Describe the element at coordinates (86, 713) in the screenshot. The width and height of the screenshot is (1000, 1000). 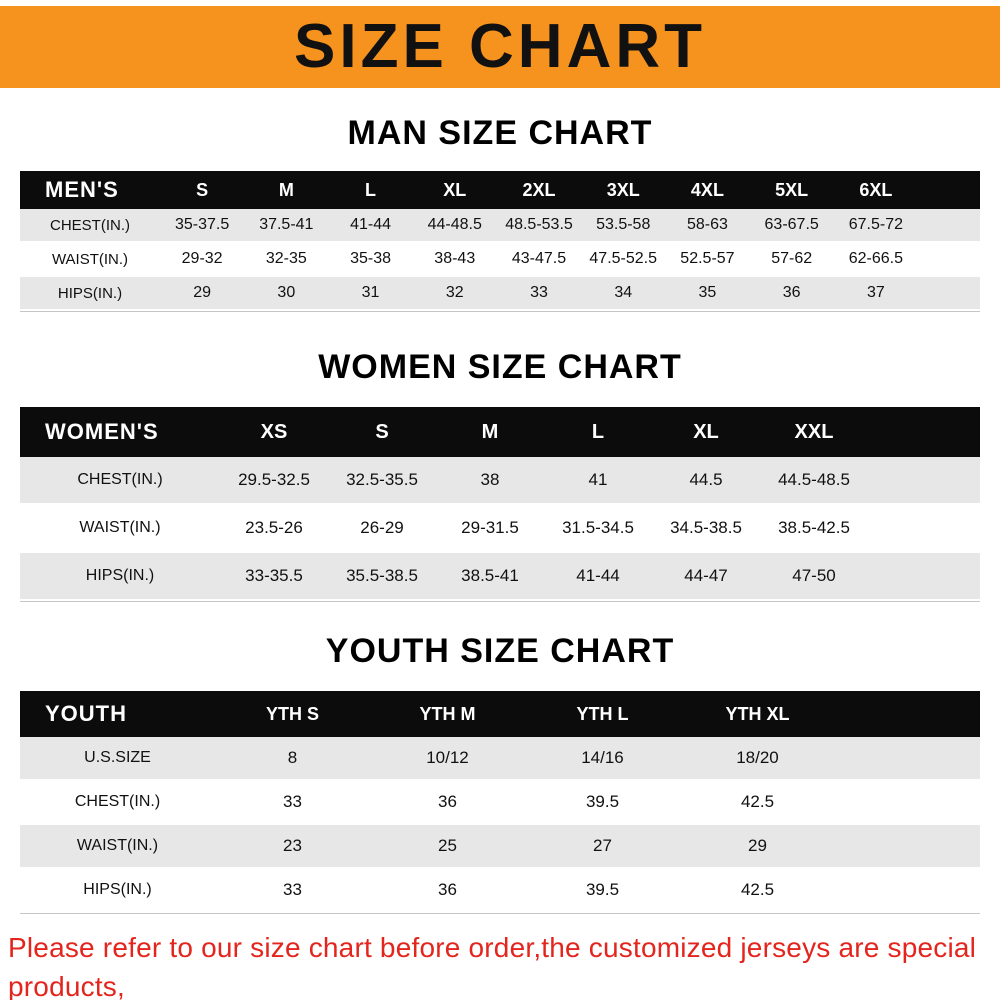
I see `youth-corner-label: YOUTH` at that location.